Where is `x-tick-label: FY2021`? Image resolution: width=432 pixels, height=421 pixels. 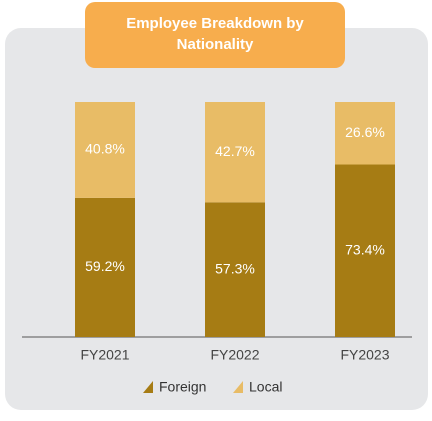
x-tick-label: FY2021 is located at coordinates (104, 355).